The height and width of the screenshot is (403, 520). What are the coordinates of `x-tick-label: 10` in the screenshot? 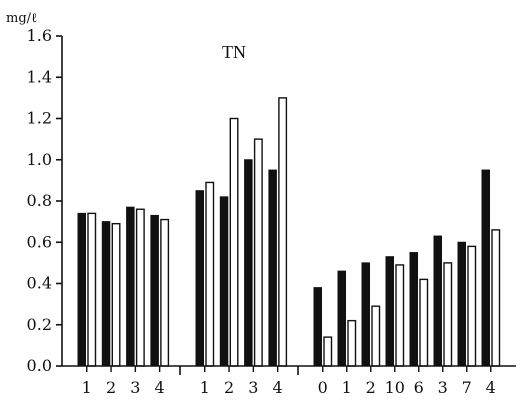 It's located at (395, 387).